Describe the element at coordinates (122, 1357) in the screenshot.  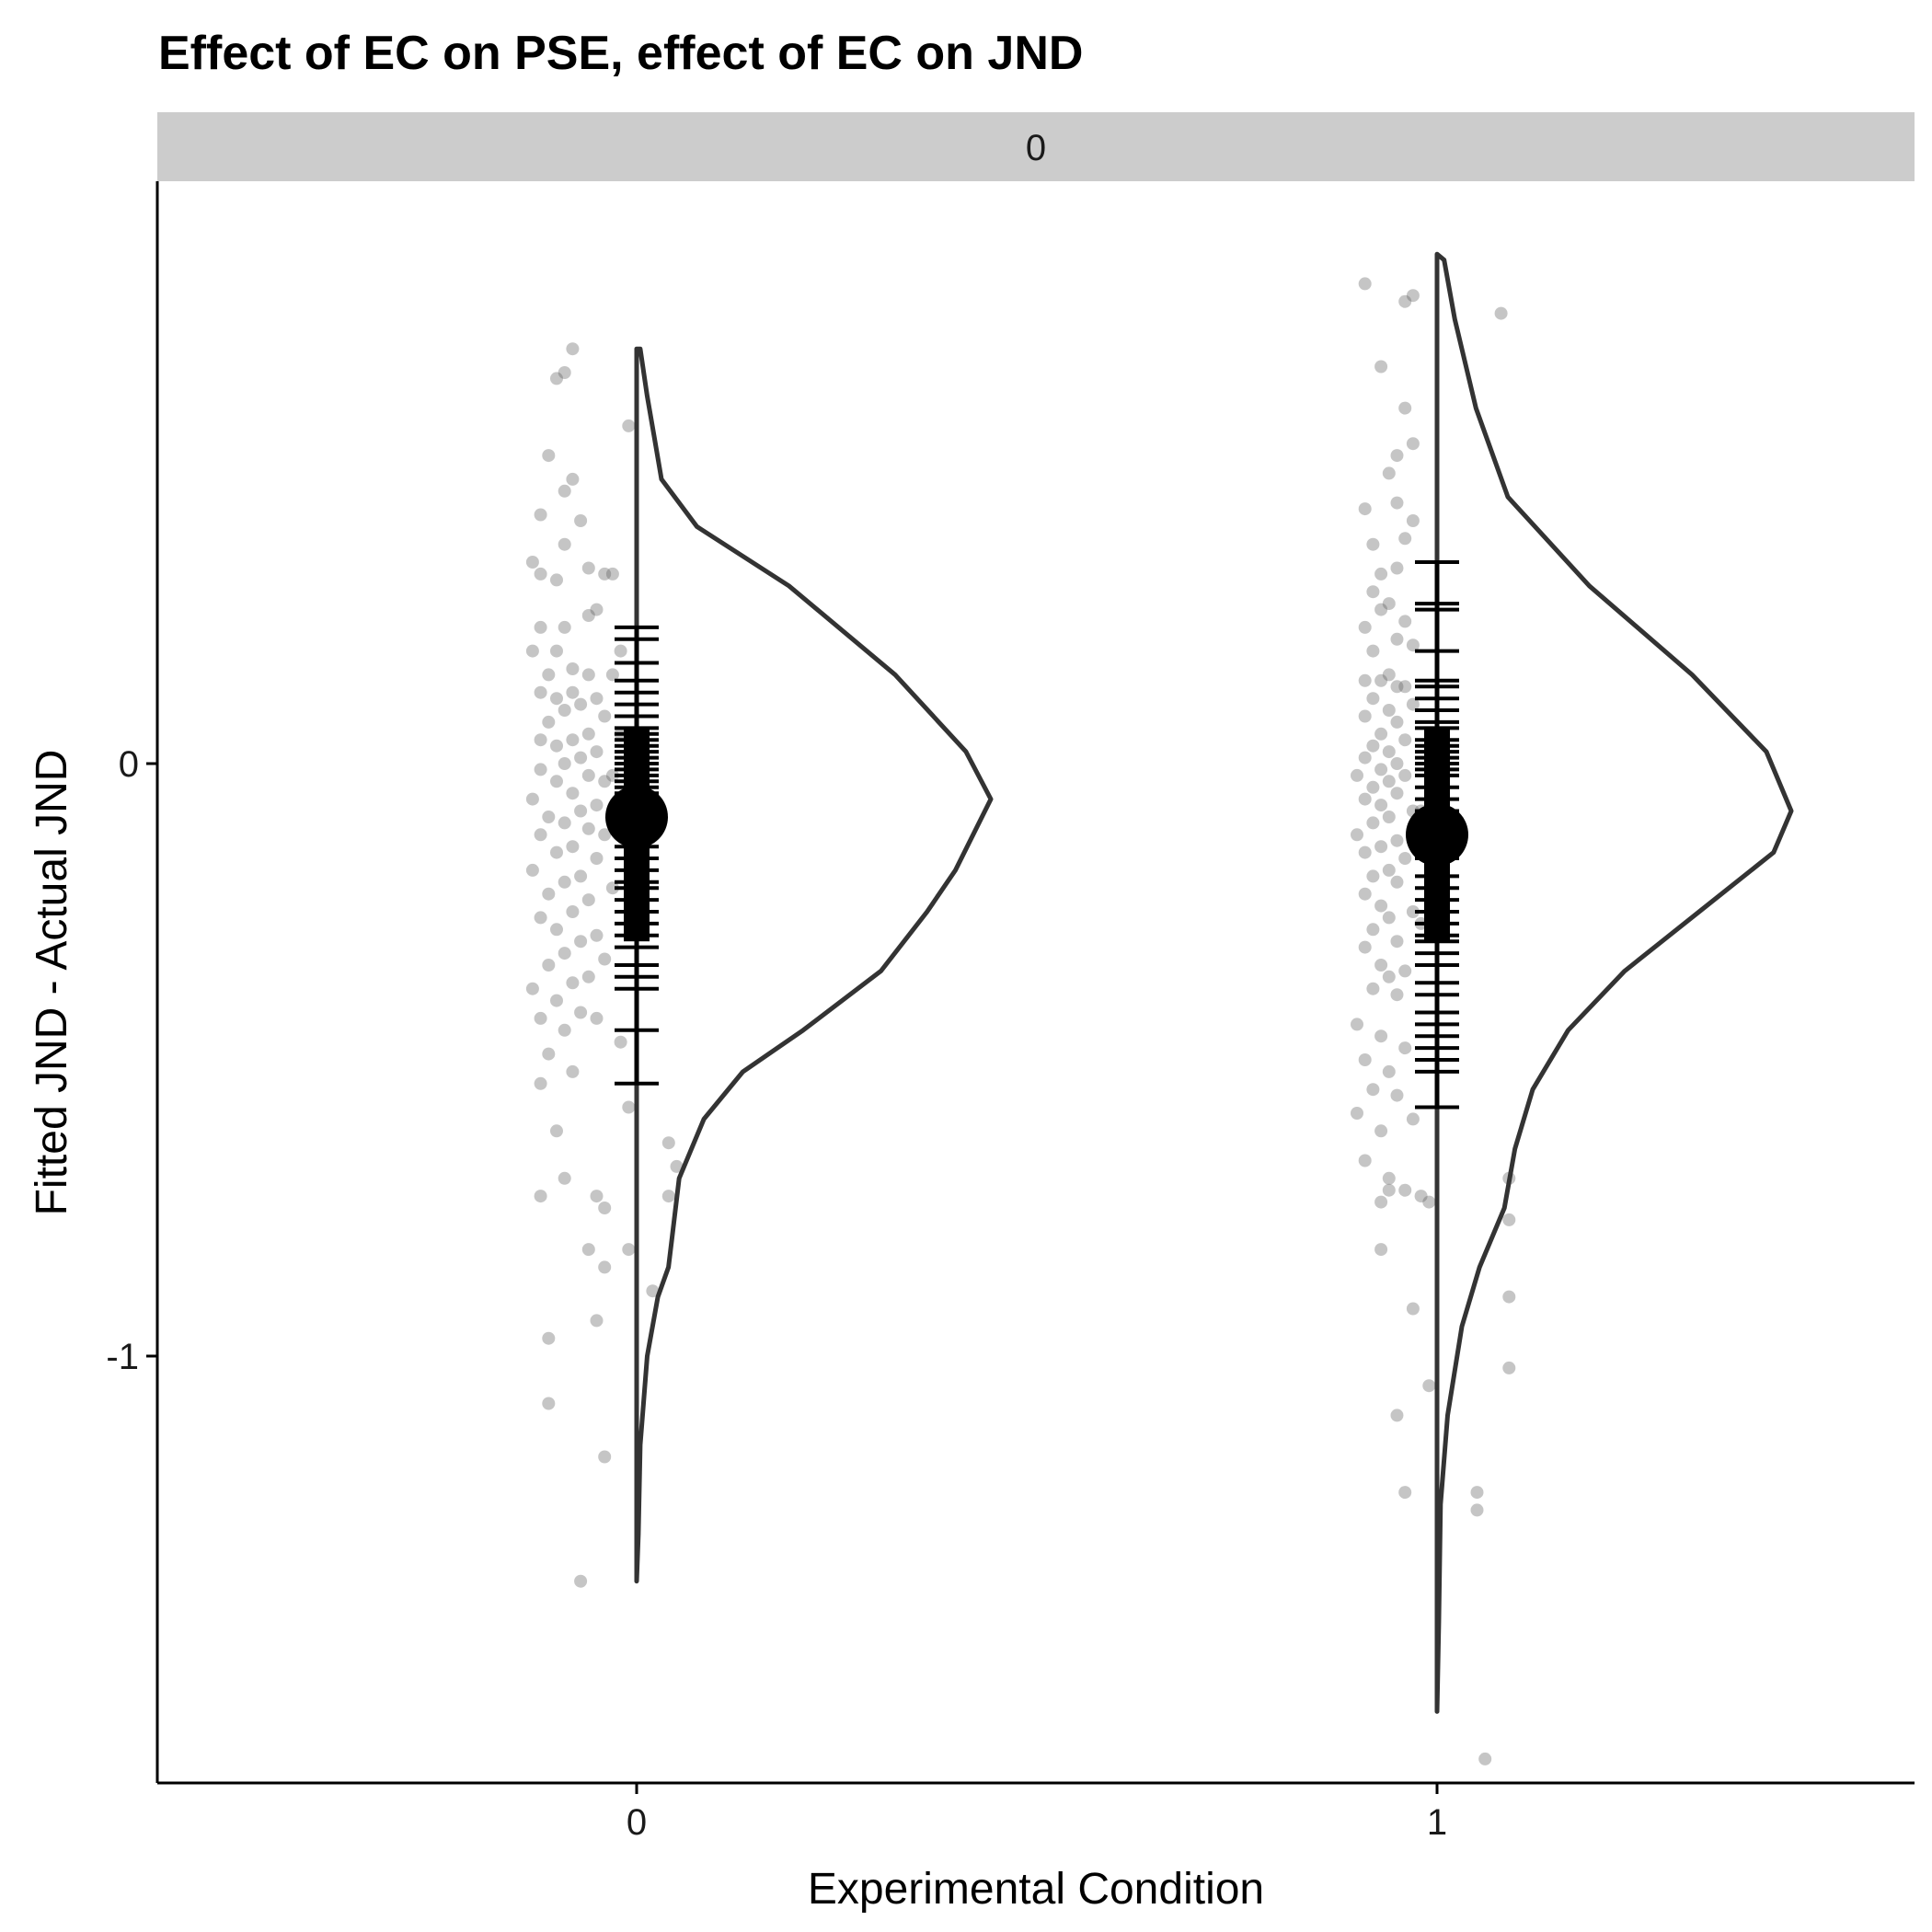
I see `y-tick-label: -1` at that location.